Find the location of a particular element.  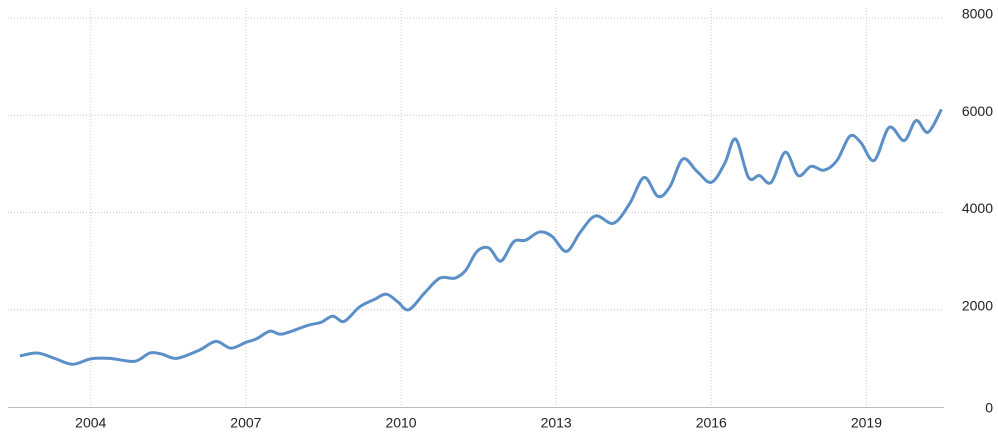

x-tick-label: 2010 is located at coordinates (400, 423).